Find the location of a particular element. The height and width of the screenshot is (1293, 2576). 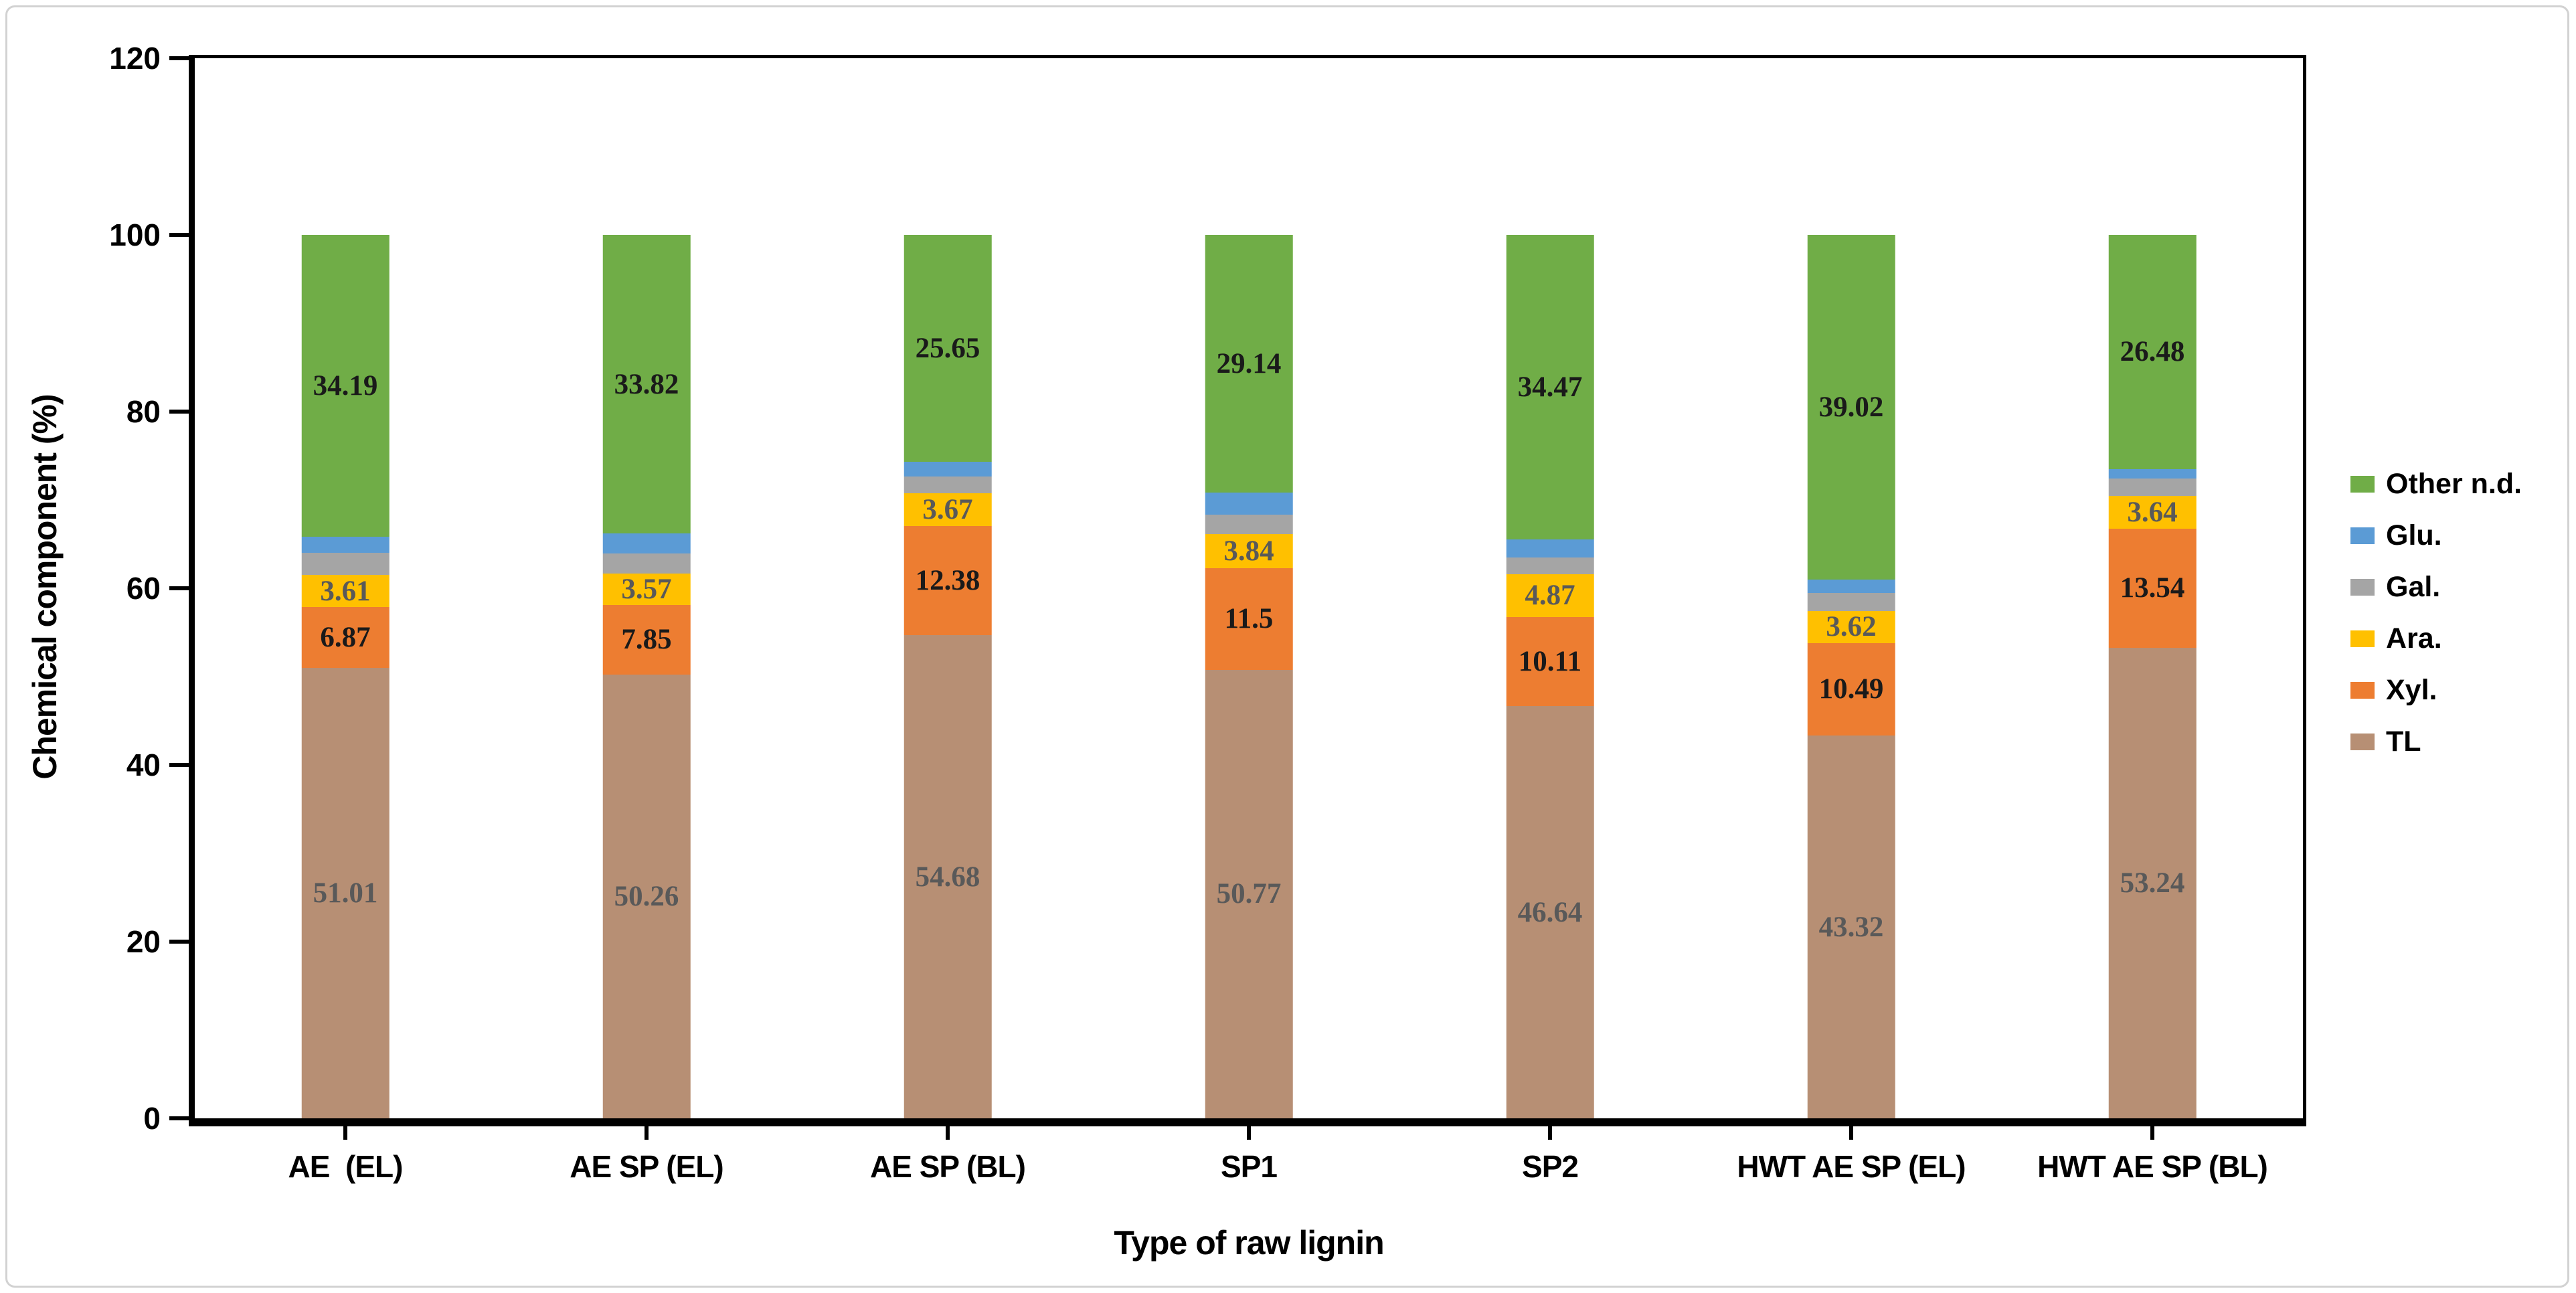

data-label: 3.84 is located at coordinates (1248, 551).